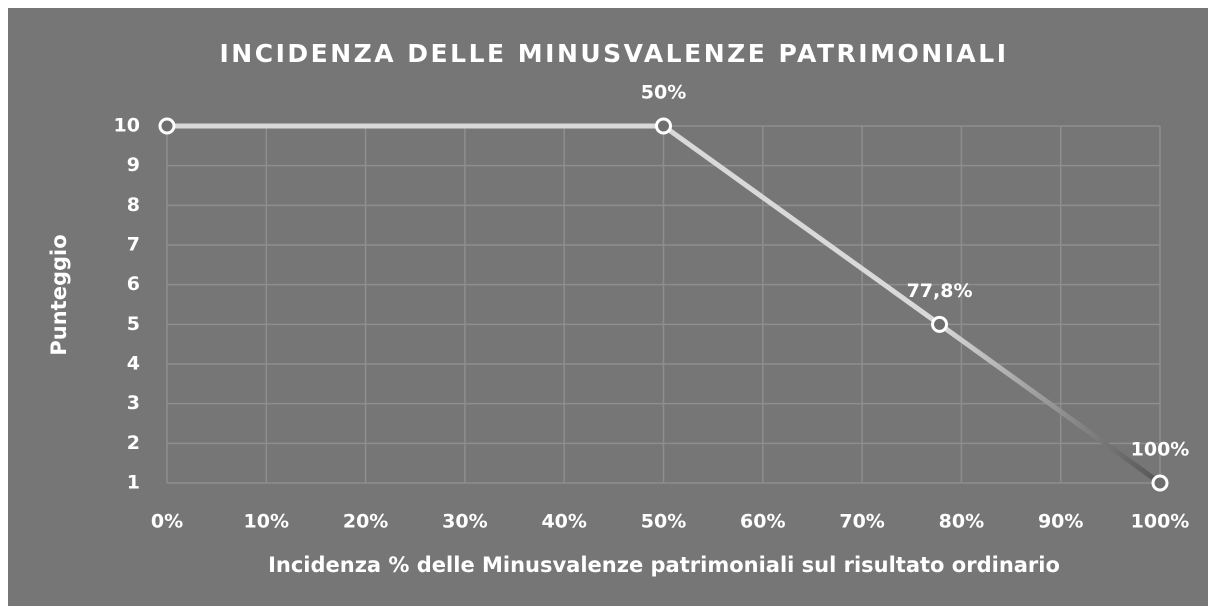 This screenshot has height=612, width=1217. Describe the element at coordinates (1160, 450) in the screenshot. I see `data-label: 100%` at that location.